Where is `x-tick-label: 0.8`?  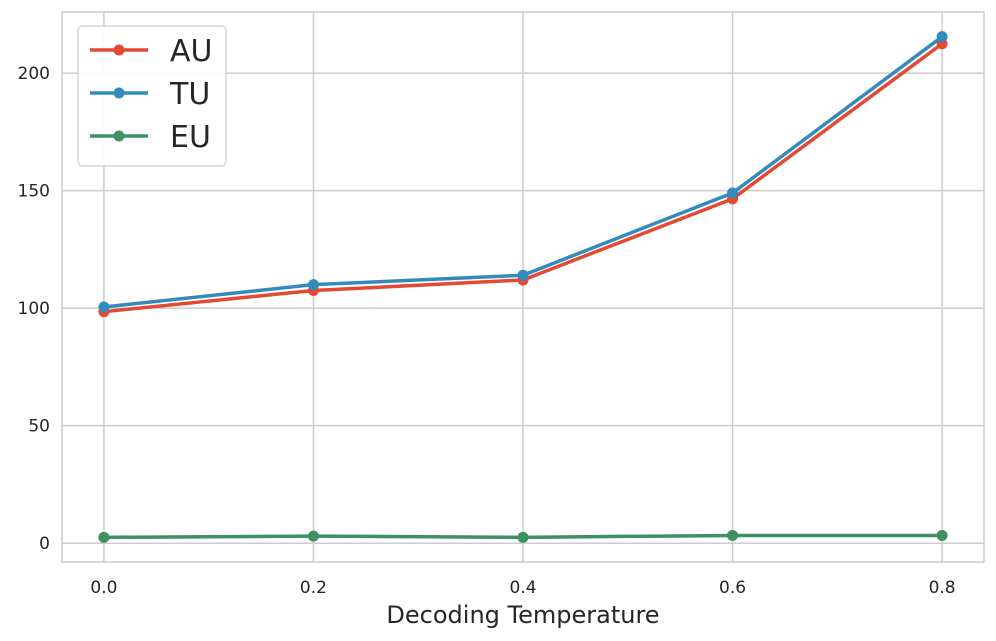
x-tick-label: 0.8 is located at coordinates (942, 588).